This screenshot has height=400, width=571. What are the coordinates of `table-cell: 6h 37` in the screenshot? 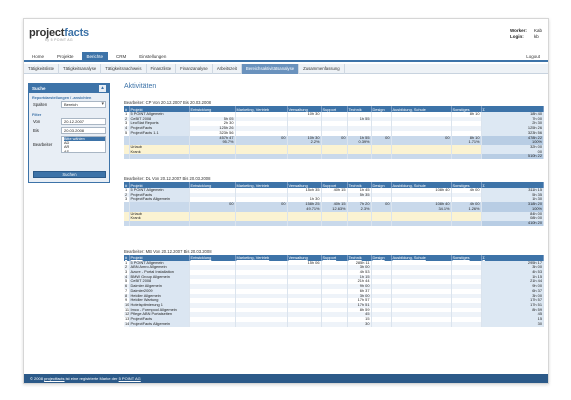 It's located at (512, 291).